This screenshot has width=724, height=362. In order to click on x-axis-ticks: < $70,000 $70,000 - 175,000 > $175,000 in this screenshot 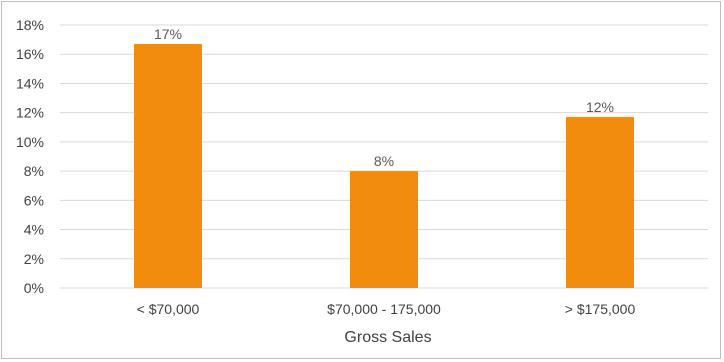, I will do `click(386, 309)`.